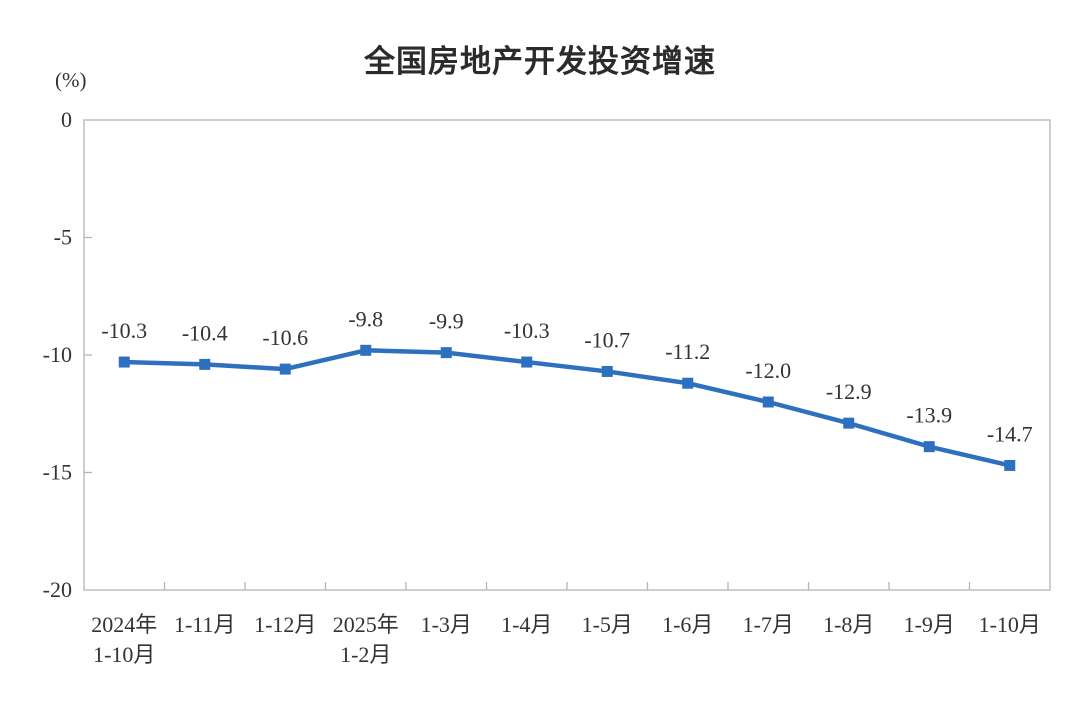 This screenshot has height=704, width=1080. Describe the element at coordinates (1010, 433) in the screenshot. I see `data-point-label: -14.7` at that location.